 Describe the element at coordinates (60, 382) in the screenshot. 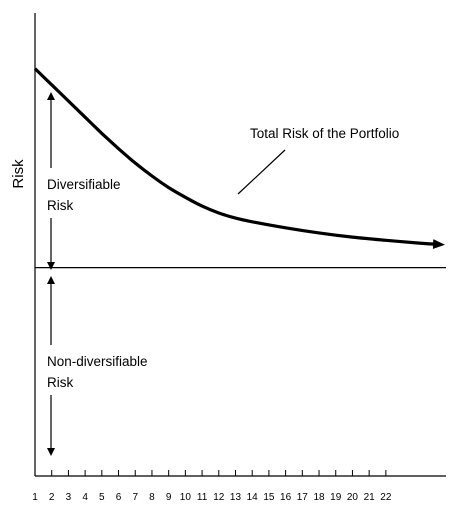

I see `non-diversifiable-label-line2: Risk` at that location.